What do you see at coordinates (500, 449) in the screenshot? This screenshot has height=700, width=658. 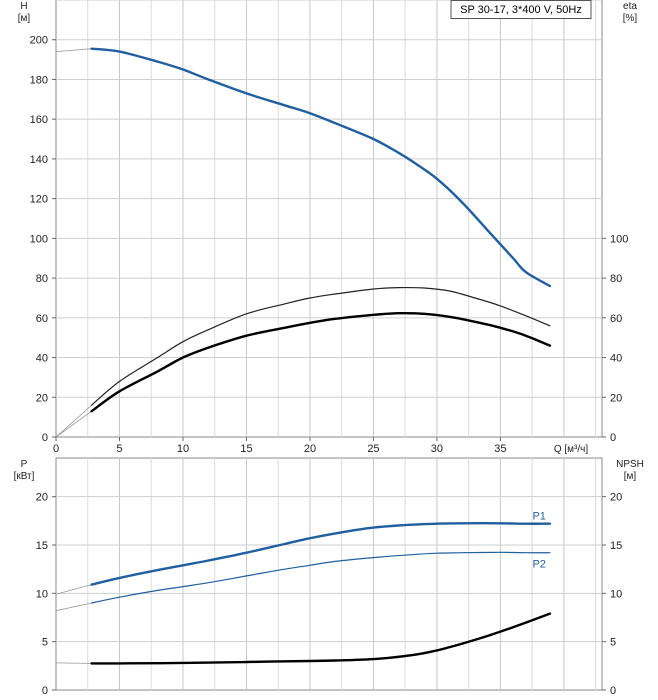 I see `x-tick-label: 35` at bounding box center [500, 449].